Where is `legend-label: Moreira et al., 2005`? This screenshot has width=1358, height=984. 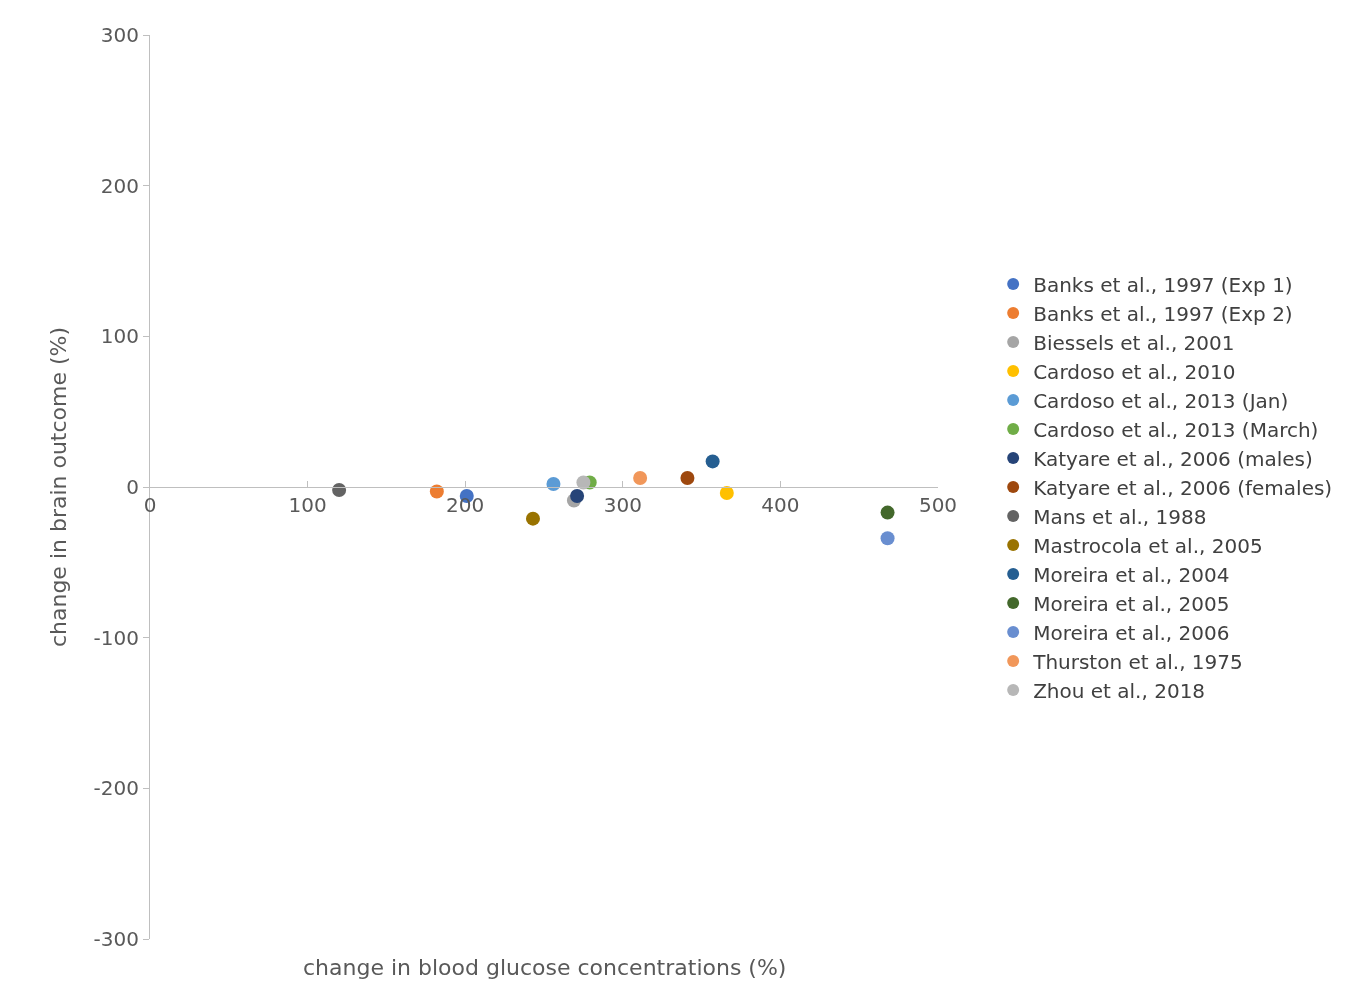 legend-label: Moreira et al., 2005 is located at coordinates (1131, 603).